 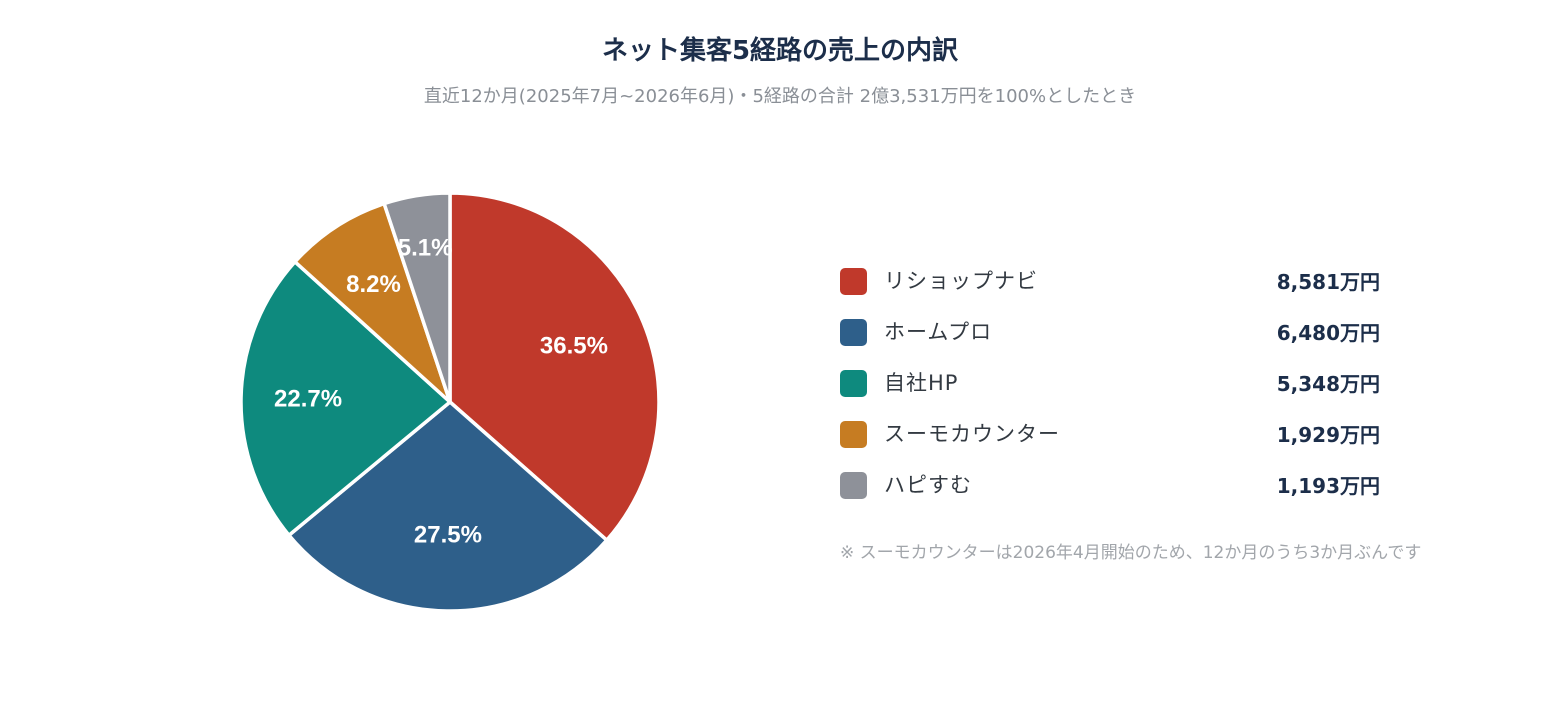 I want to click on slice-percent-label: 22.7%, so click(x=308, y=398).